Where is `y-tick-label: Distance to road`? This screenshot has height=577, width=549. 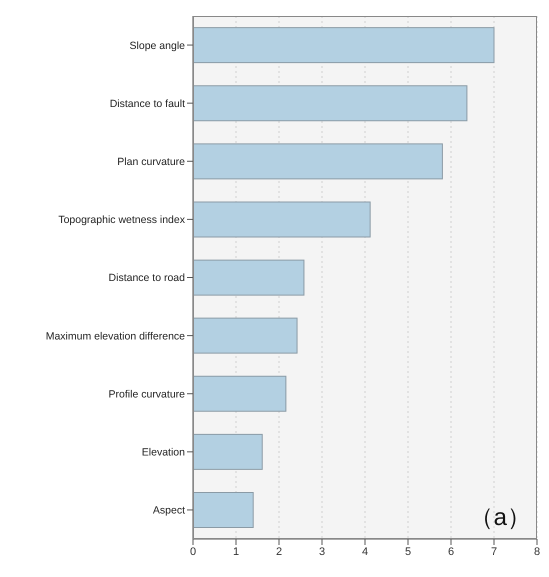 y-tick-label: Distance to road is located at coordinates (147, 278).